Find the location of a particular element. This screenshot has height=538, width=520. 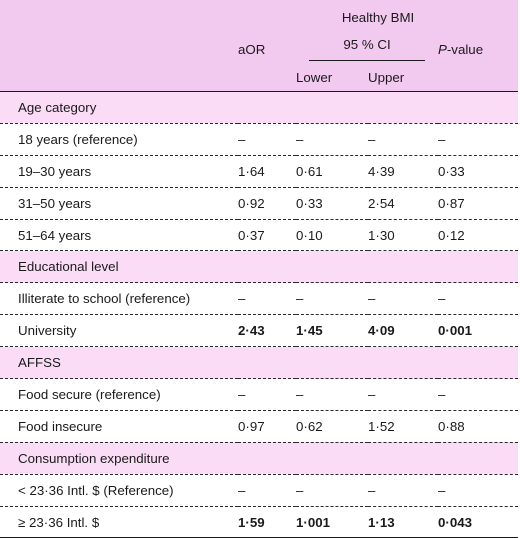

row-label: Educational level is located at coordinates (119, 266).